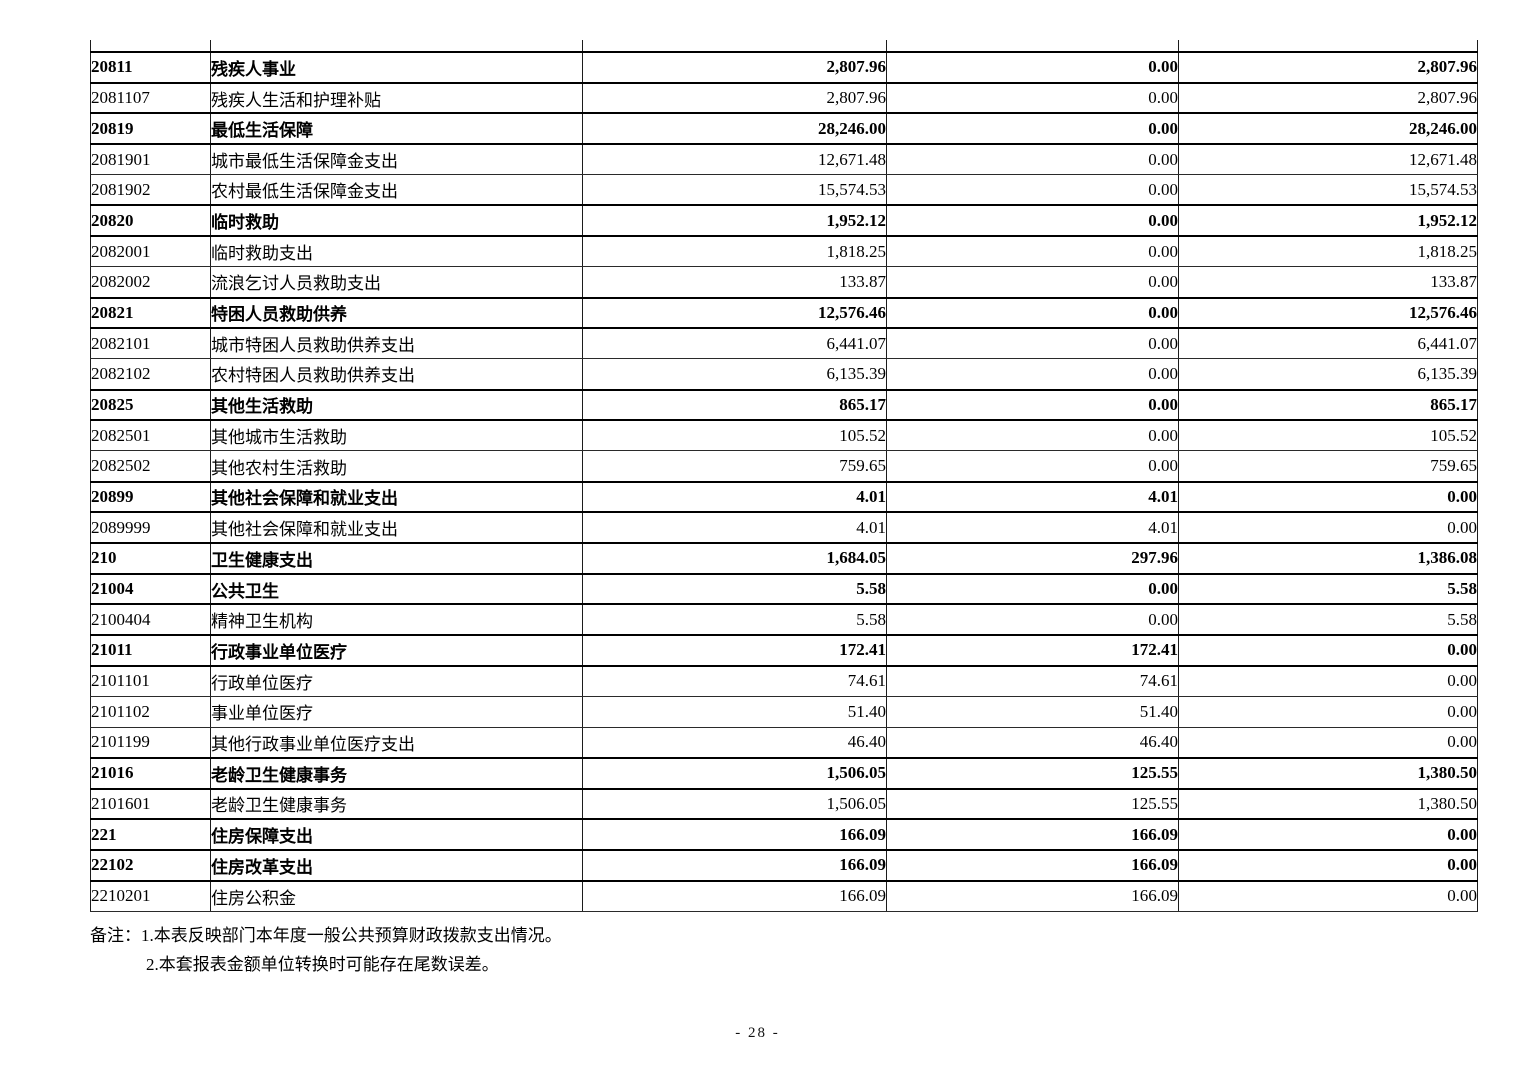 The height and width of the screenshot is (1069, 1515). What do you see at coordinates (150, 650) in the screenshot?
I see `budget-code-cell: 21011` at bounding box center [150, 650].